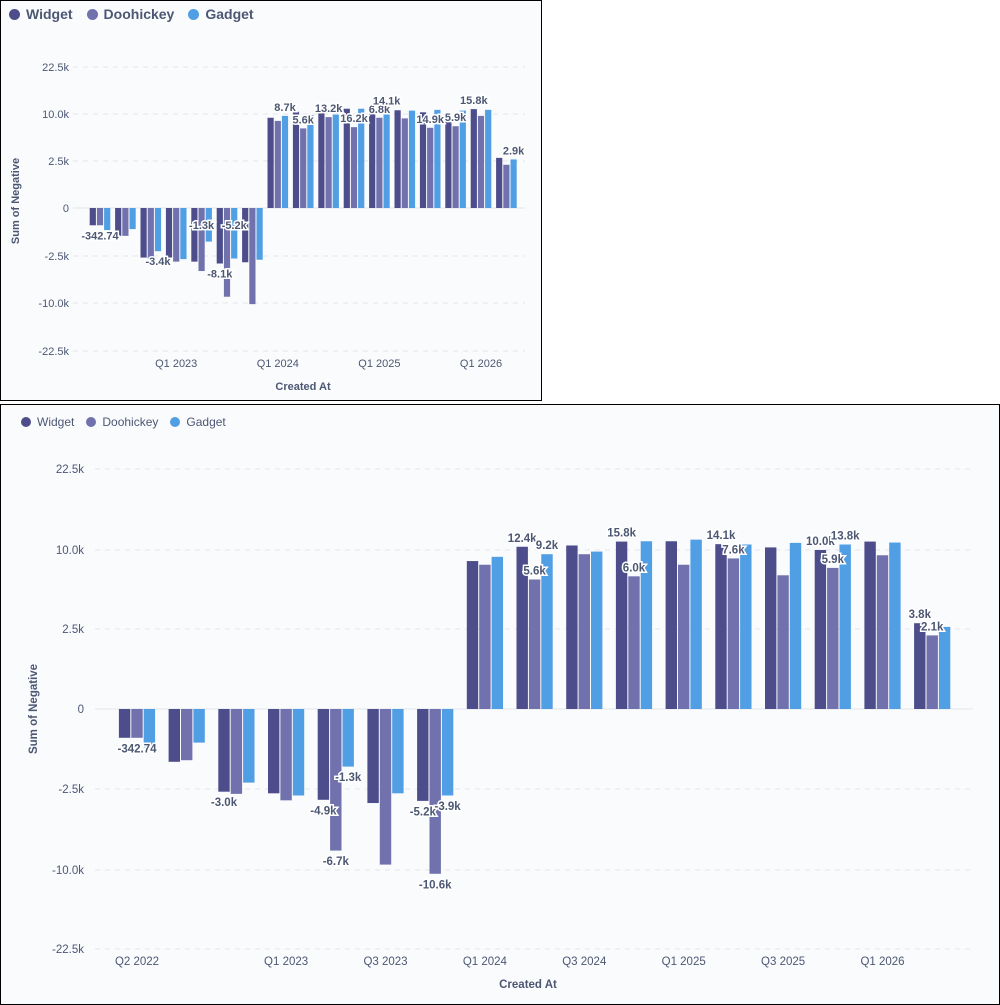 This screenshot has height=1005, width=1000. Describe the element at coordinates (528, 985) in the screenshot. I see `x-axis-title: Created At` at that location.